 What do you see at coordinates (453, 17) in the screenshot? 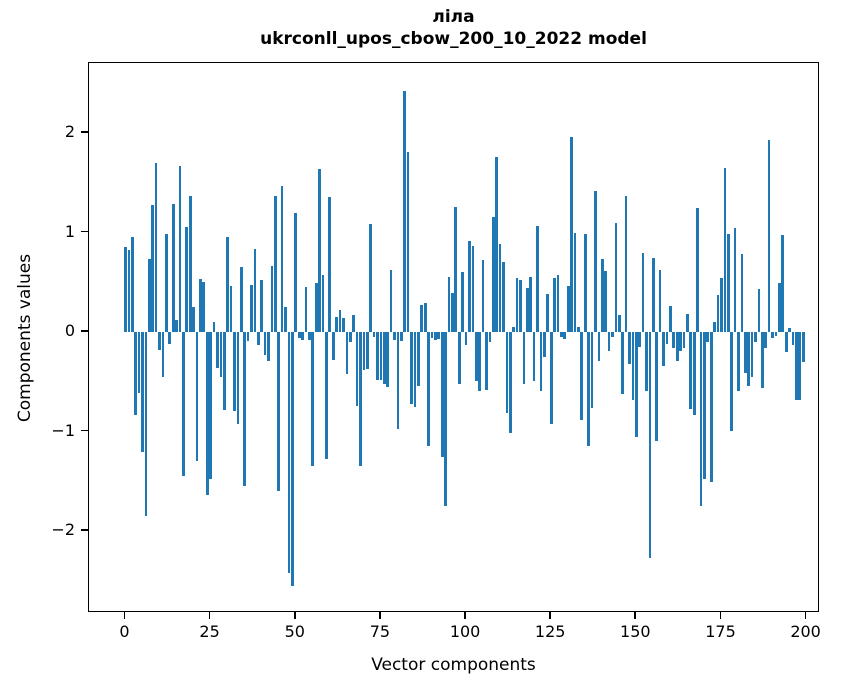
I see `chart-title-word: ліла` at bounding box center [453, 17].